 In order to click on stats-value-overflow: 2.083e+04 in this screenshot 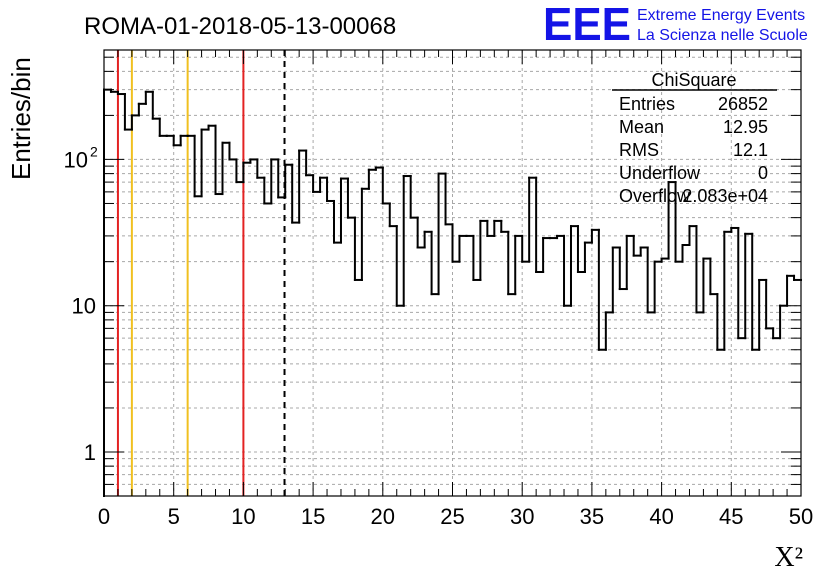, I will do `click(725, 196)`.